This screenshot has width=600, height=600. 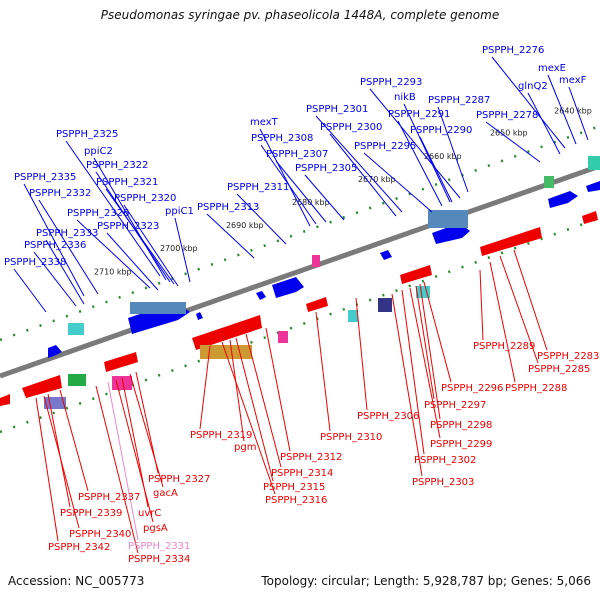 I want to click on gene-label: PSPPH_2306, so click(x=388, y=416).